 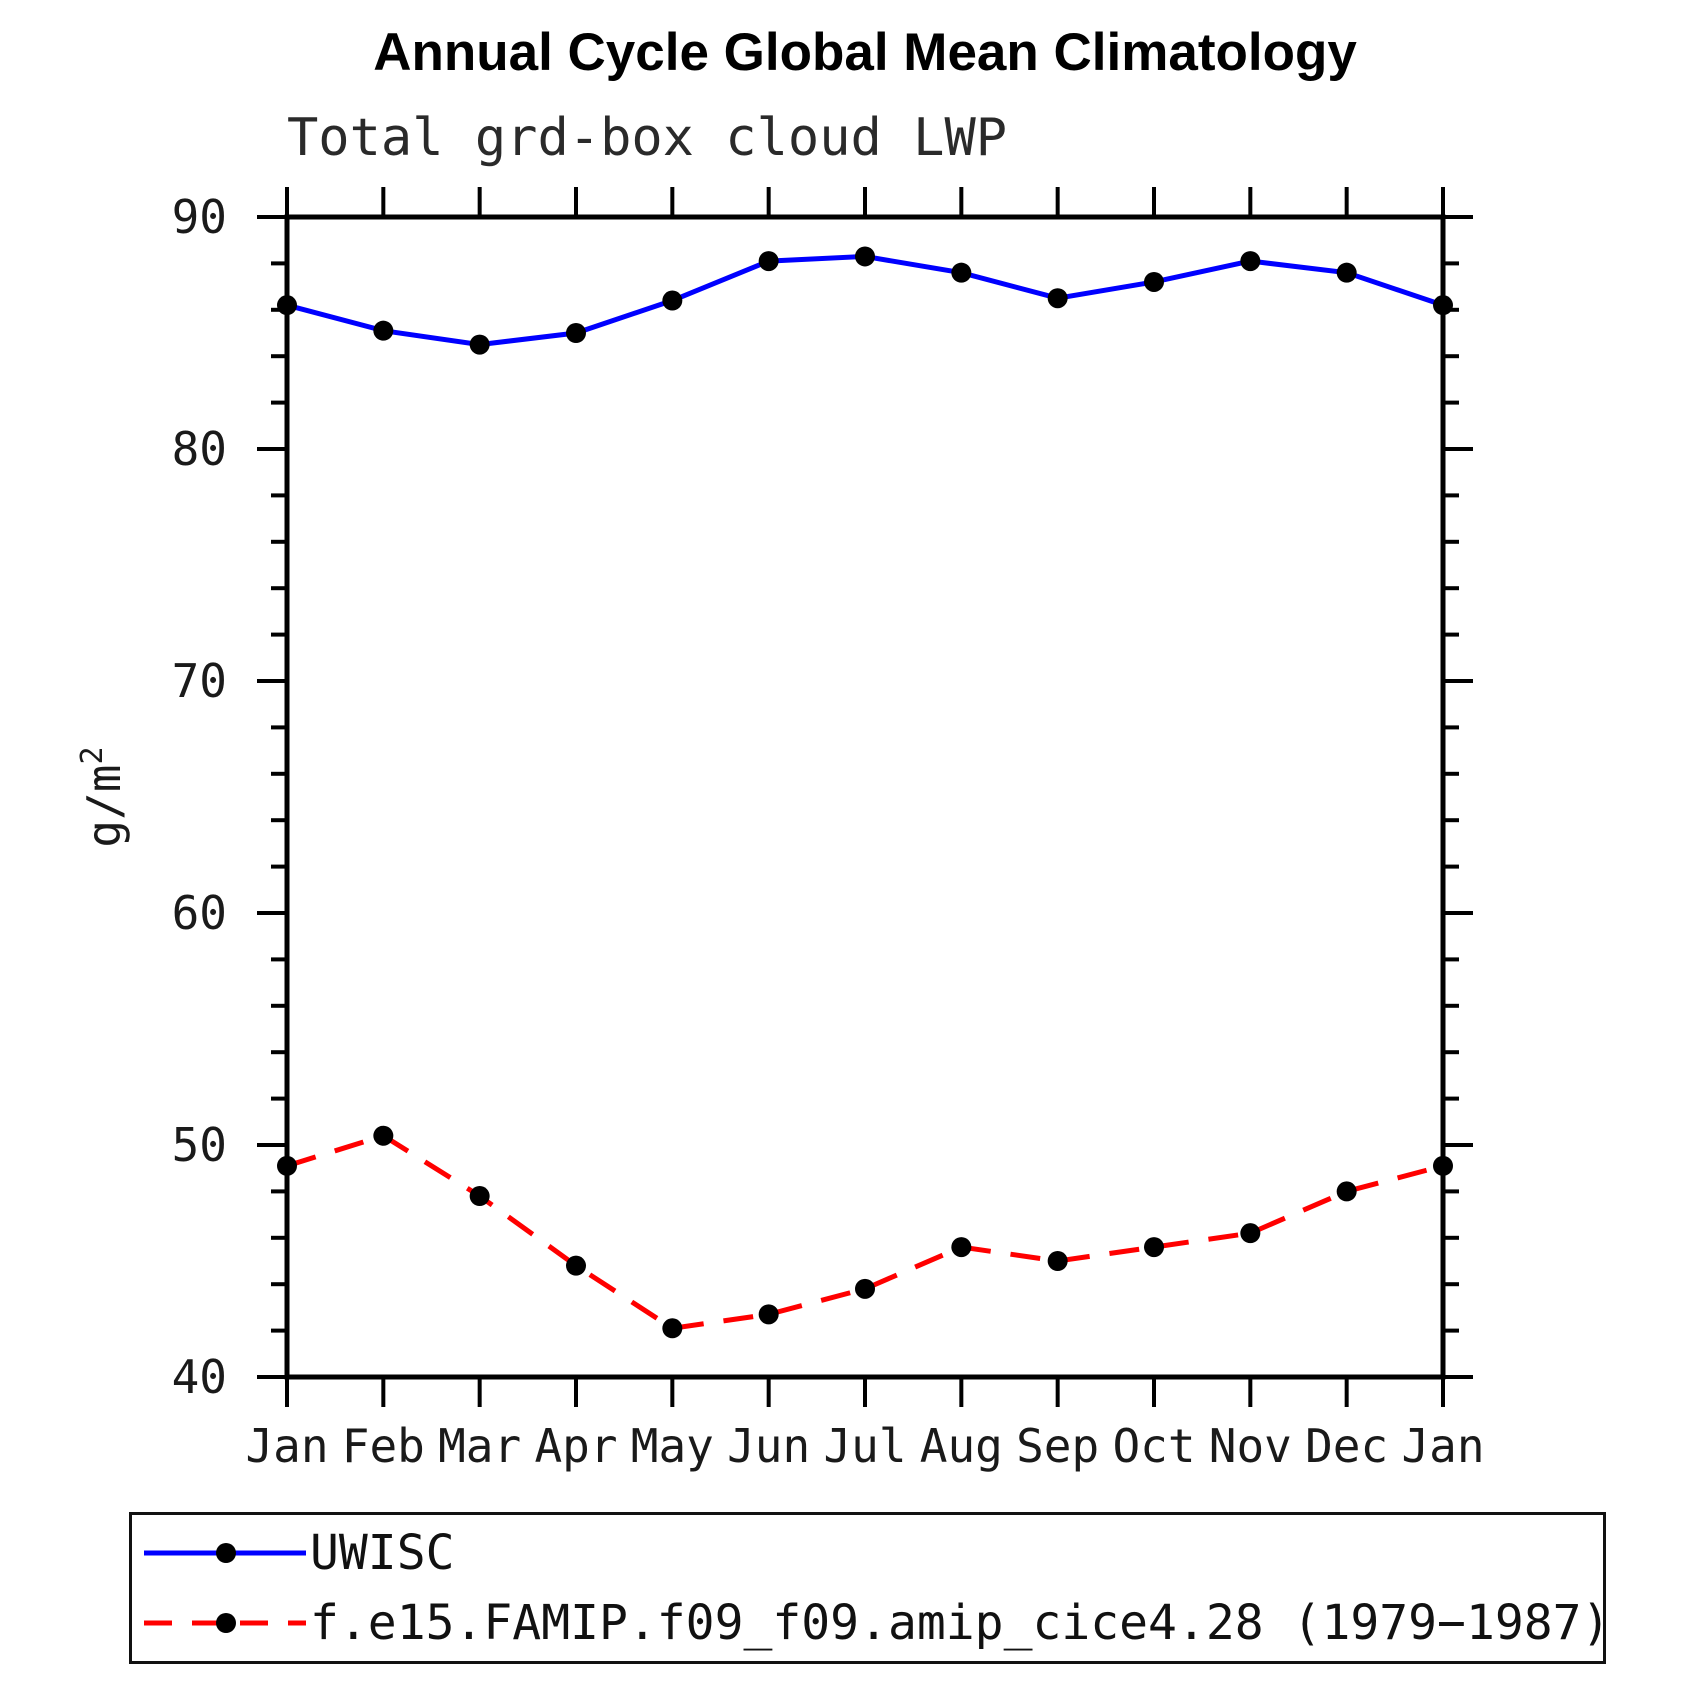 I want to click on y-tick-label: 60, so click(x=199, y=913).